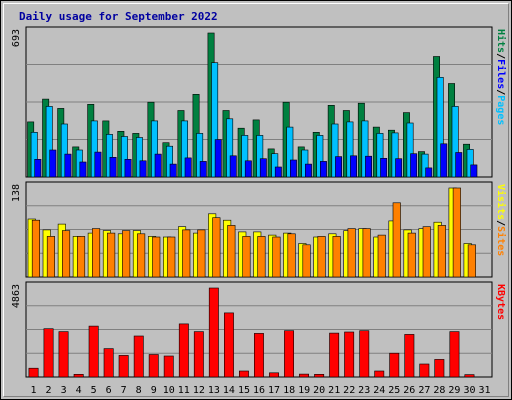  Describe the element at coordinates (319, 390) in the screenshot. I see `day-label-20: 20` at that location.